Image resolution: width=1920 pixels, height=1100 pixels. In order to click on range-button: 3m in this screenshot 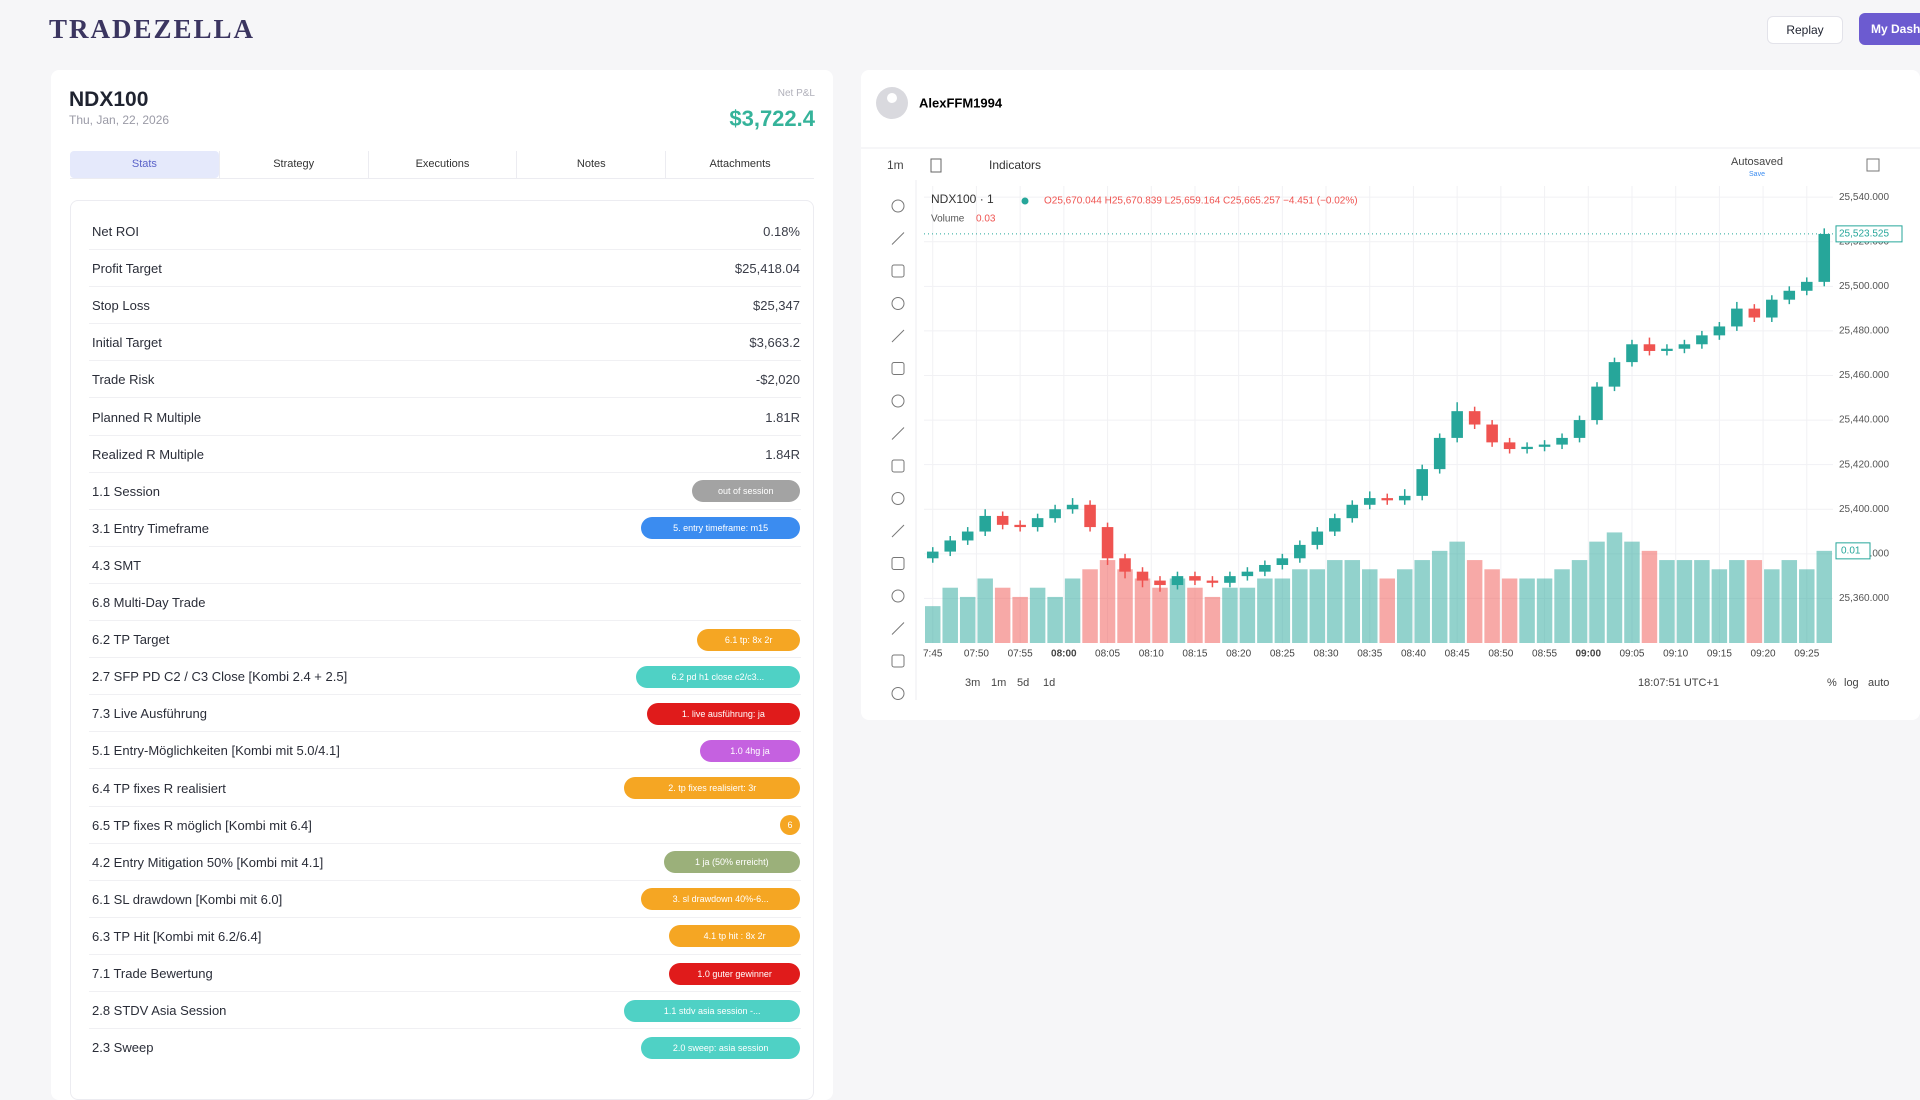, I will do `click(972, 683)`.